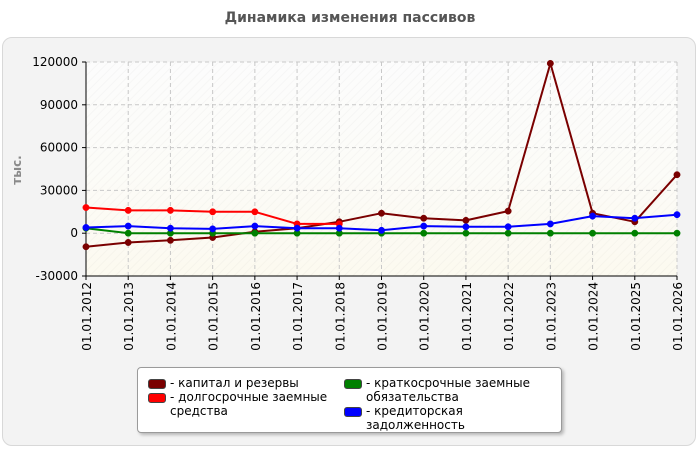 This screenshot has height=450, width=700. Describe the element at coordinates (594, 316) in the screenshot. I see `x-tick-label: 01.01.2024` at that location.